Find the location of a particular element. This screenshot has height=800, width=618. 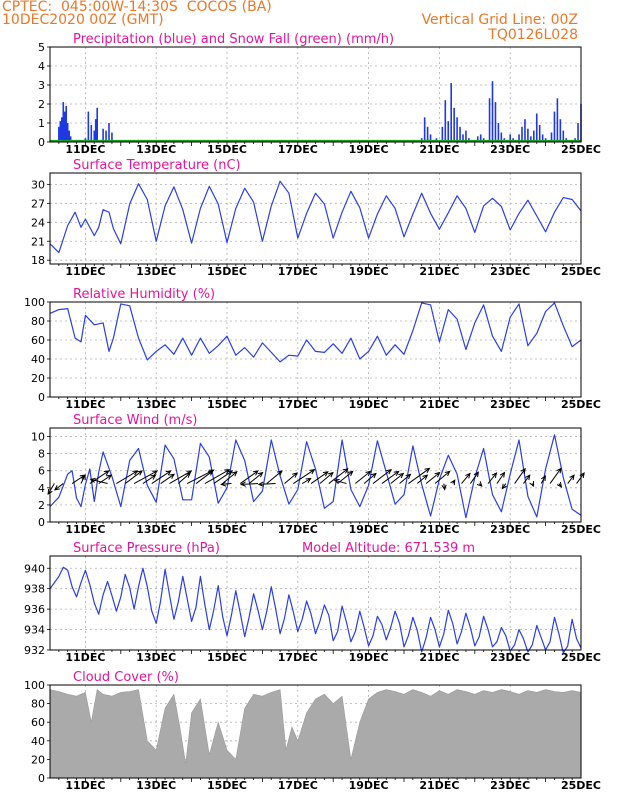

panel2-xtick-label: 11DEC is located at coordinates (85, 271).